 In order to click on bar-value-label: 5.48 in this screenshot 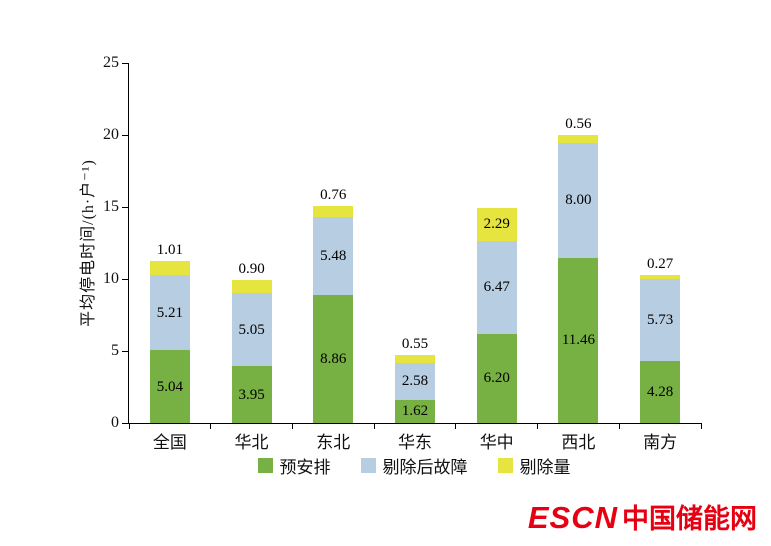, I will do `click(333, 255)`.